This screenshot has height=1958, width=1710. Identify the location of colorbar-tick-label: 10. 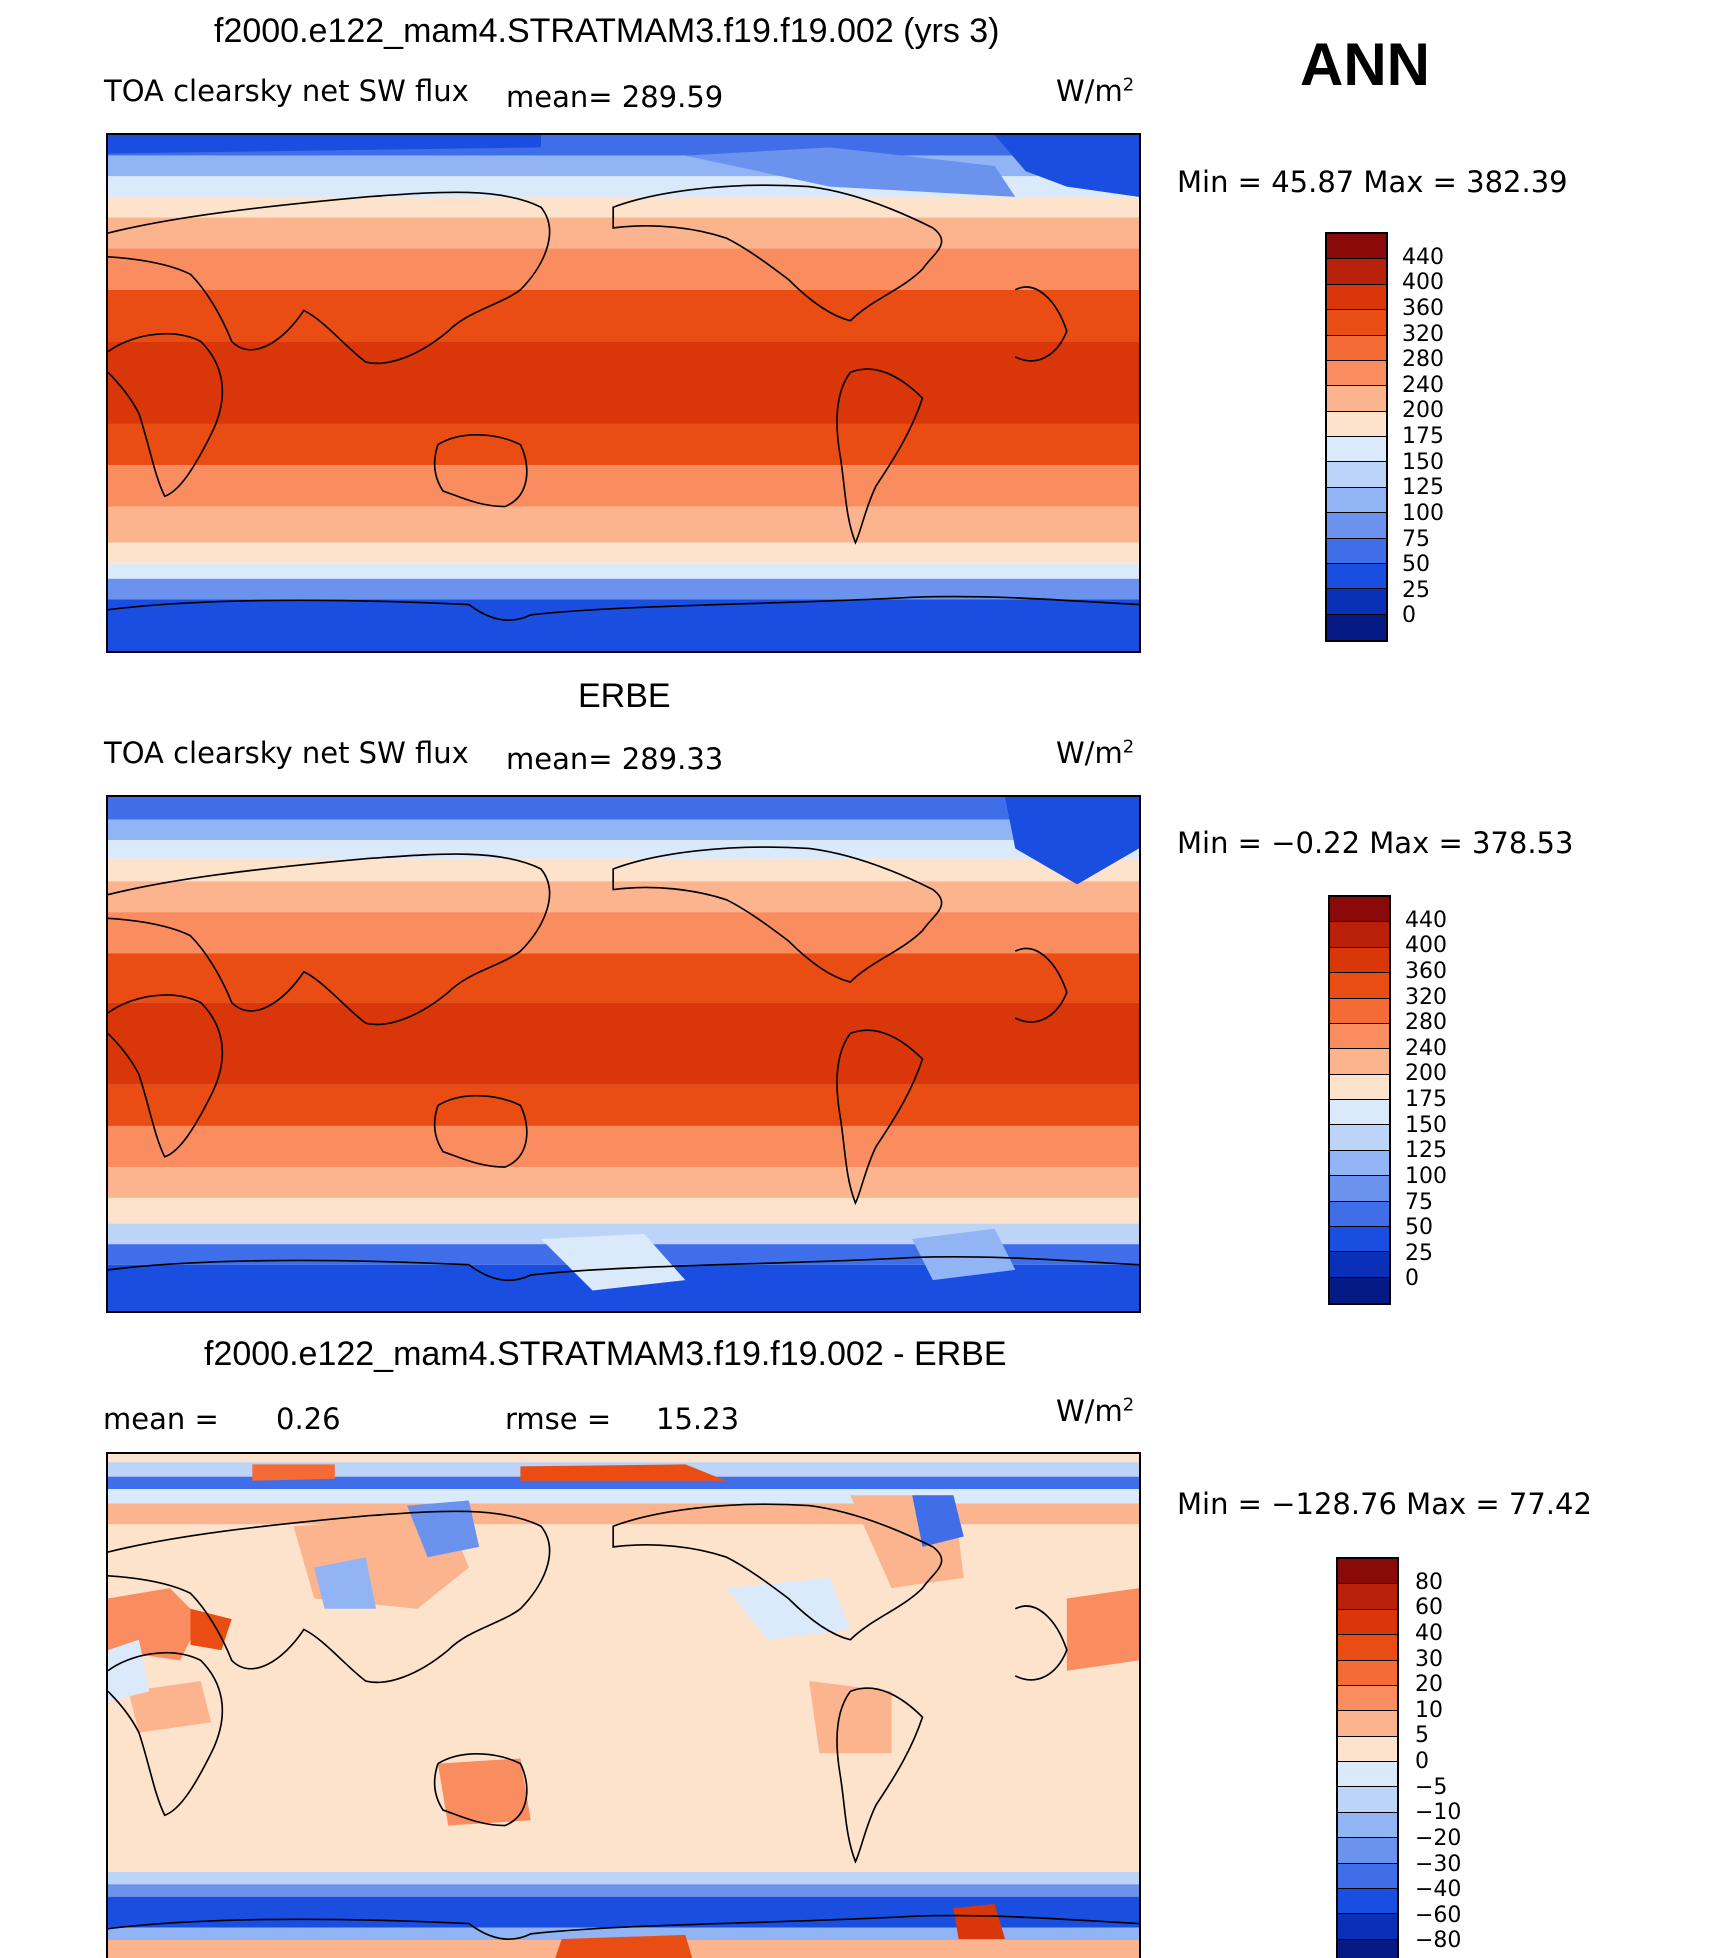
(1429, 1710).